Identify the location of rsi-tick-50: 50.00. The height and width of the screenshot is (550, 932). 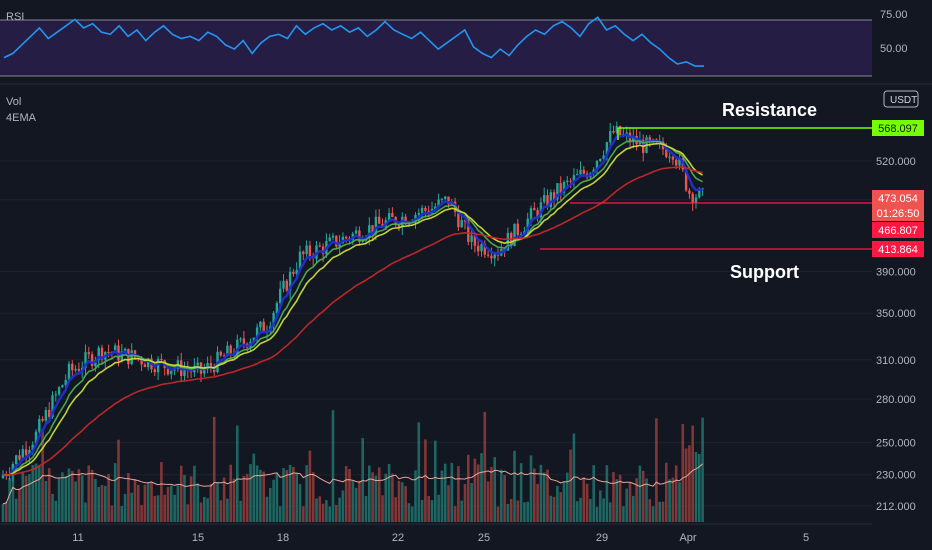
(894, 49).